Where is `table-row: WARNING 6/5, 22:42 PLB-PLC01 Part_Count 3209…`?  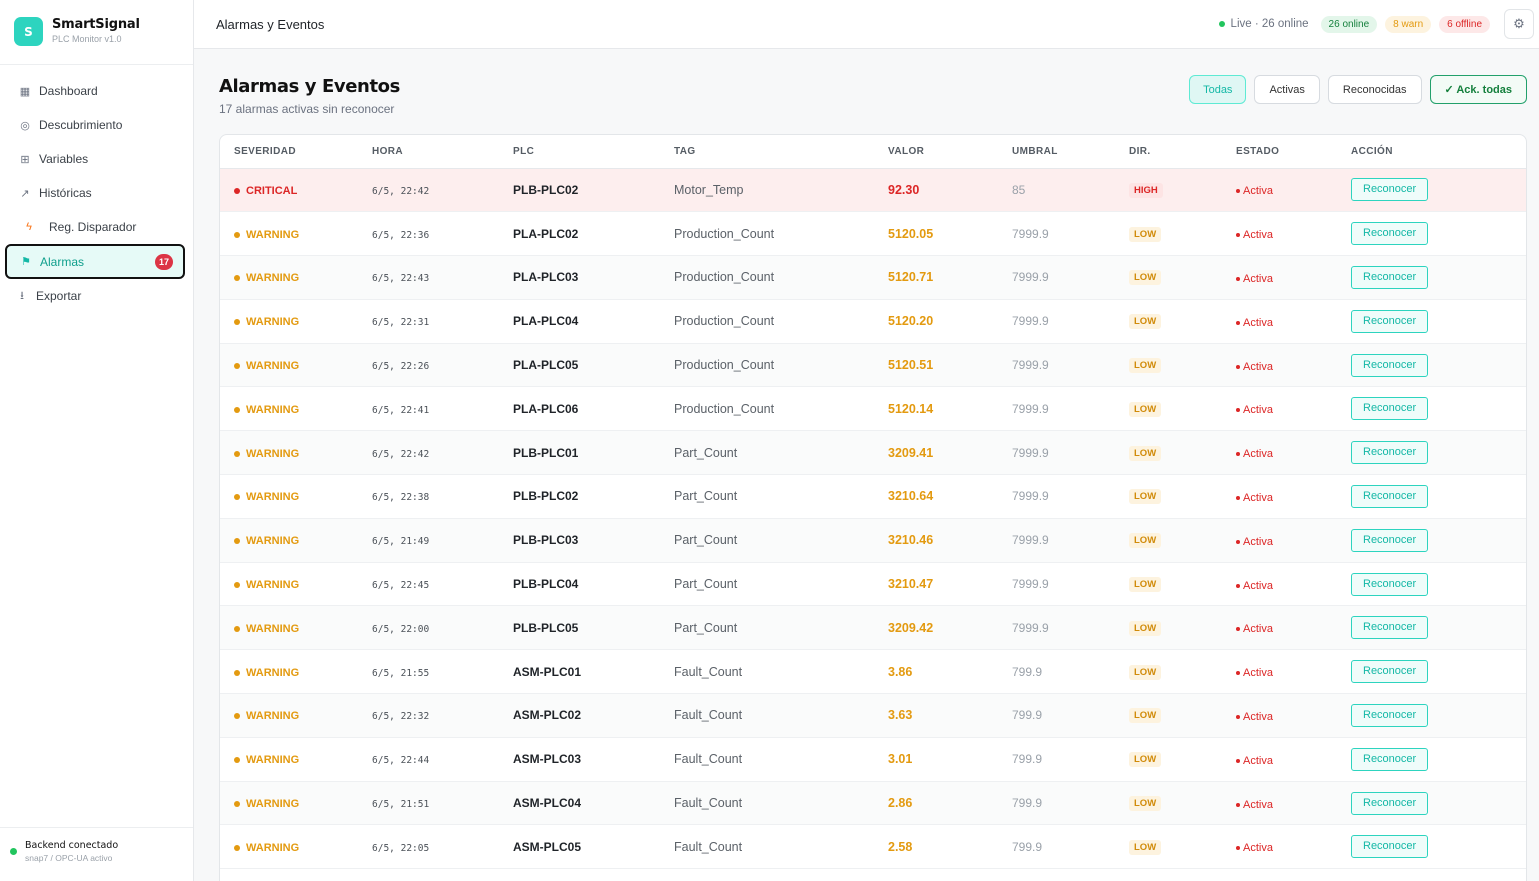 table-row: WARNING 6/5, 22:42 PLB-PLC01 Part_Count 3209… is located at coordinates (873, 453).